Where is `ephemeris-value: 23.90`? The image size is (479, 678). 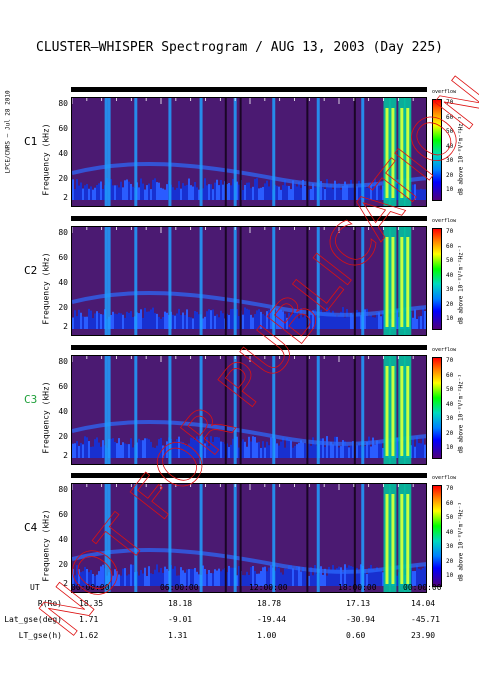
ephemeris-value: 23.90 is located at coordinates (423, 635).